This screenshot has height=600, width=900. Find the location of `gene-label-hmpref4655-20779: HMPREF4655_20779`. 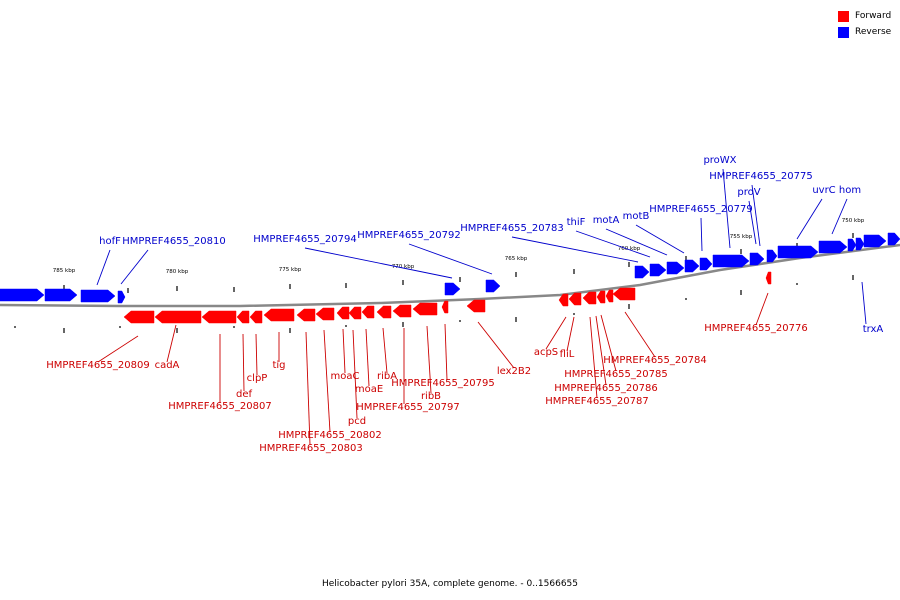

gene-label-hmpref4655-20779: HMPREF4655_20779 is located at coordinates (700, 209).